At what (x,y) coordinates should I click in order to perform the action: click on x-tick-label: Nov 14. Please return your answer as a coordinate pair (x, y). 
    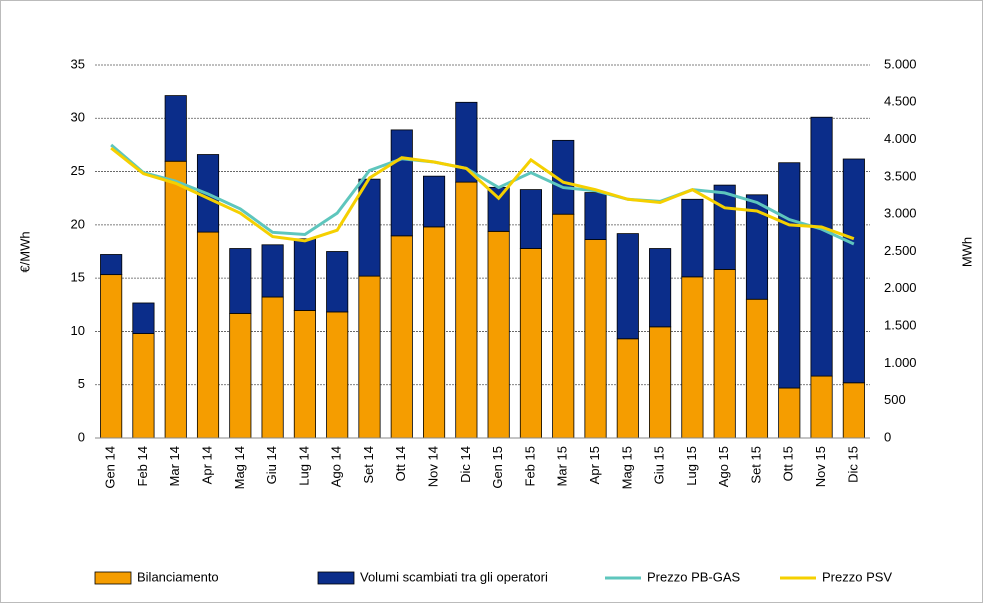
    Looking at the image, I should click on (433, 466).